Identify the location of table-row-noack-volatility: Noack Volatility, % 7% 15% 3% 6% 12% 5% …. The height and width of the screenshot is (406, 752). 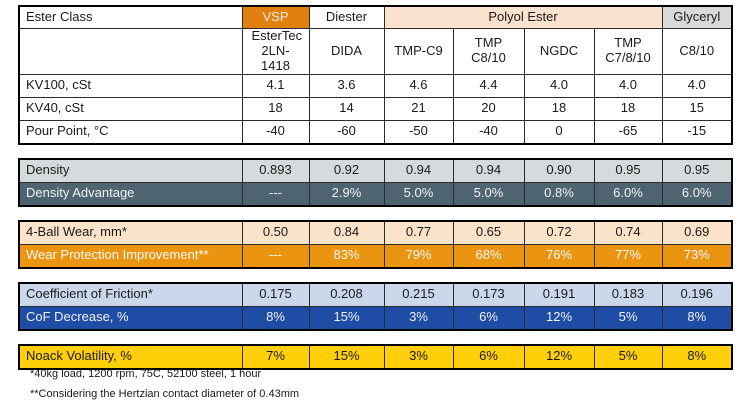
(375, 357).